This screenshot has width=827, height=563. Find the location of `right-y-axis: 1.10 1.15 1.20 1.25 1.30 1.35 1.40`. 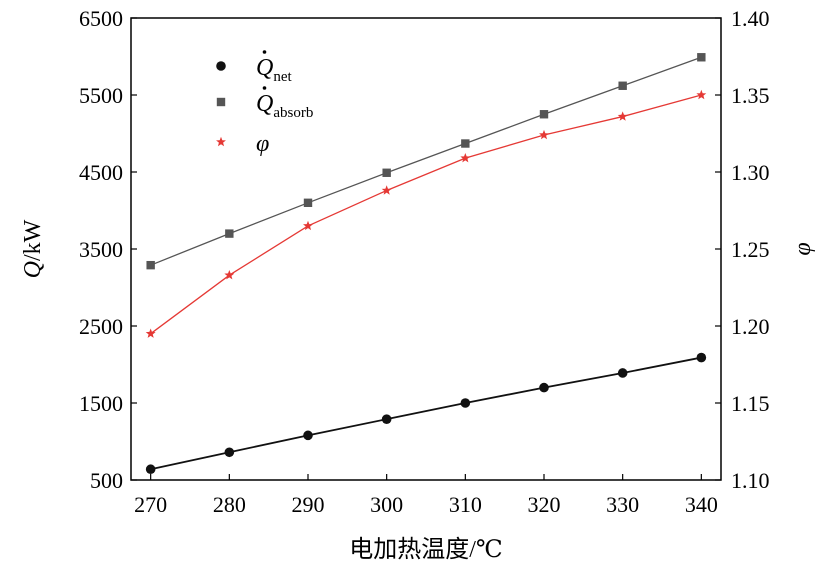

right-y-axis: 1.10 1.15 1.20 1.25 1.30 1.35 1.40 is located at coordinates (742, 249).